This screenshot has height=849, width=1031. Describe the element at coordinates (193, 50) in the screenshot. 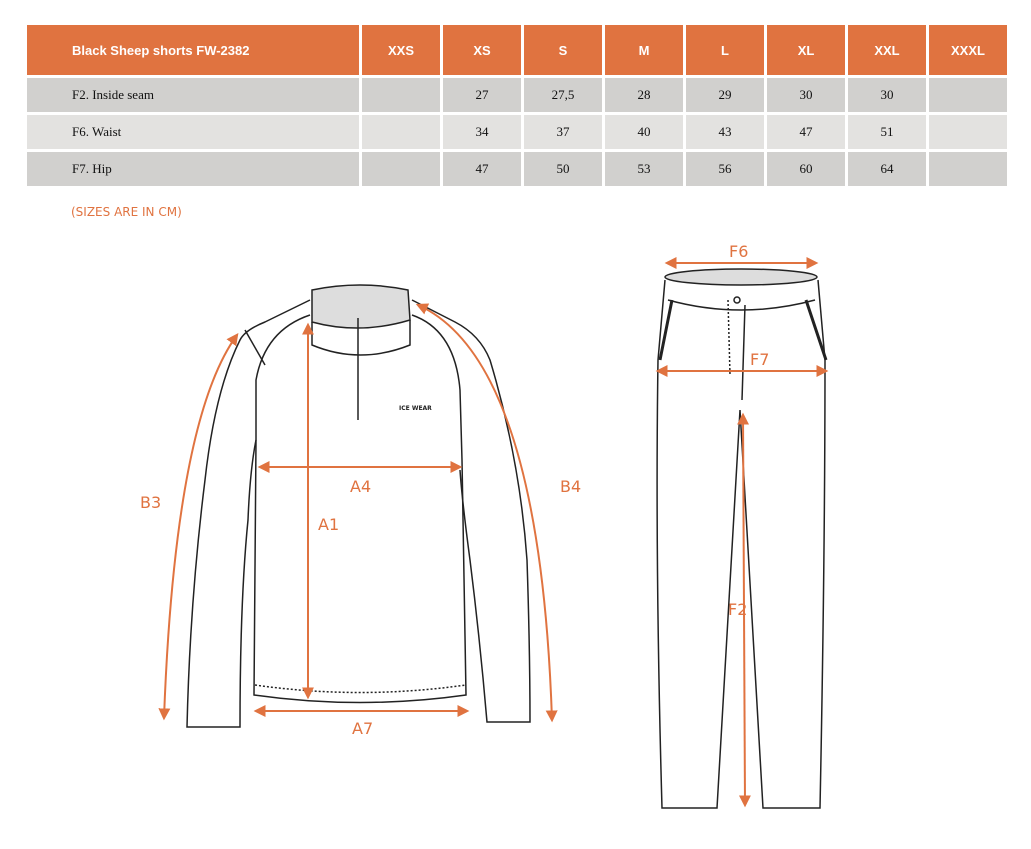

I see `product-title: Black Sheep shorts FW-2382` at that location.